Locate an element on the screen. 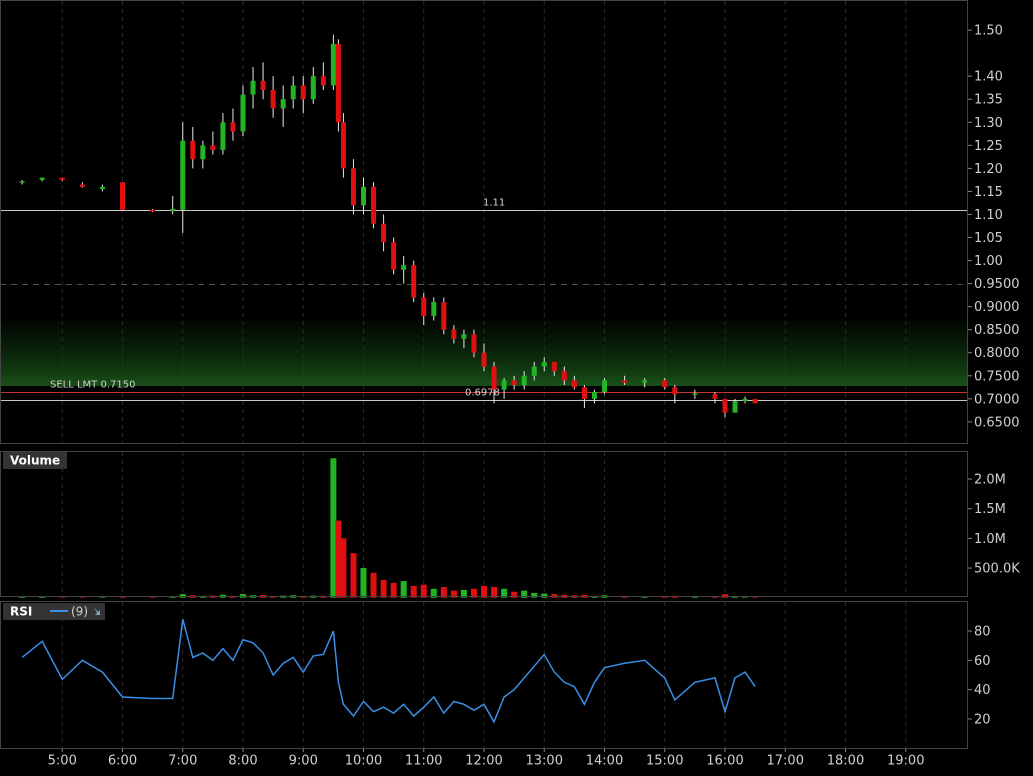  y-tick-label: 0.7000 is located at coordinates (997, 399).